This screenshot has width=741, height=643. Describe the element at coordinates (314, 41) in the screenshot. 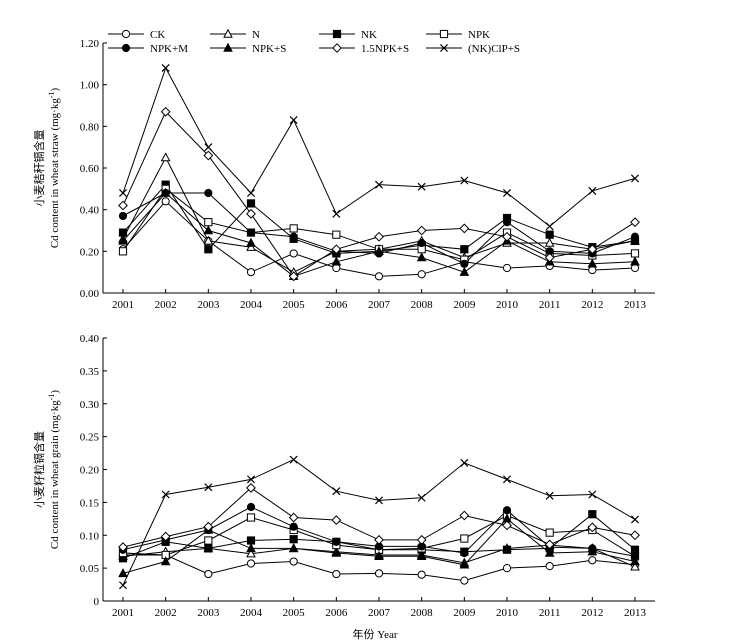

I see `legend: CK N NK NPK NPK+M NPK+S 1.5NPK+S (NK)ClP+S` at that location.